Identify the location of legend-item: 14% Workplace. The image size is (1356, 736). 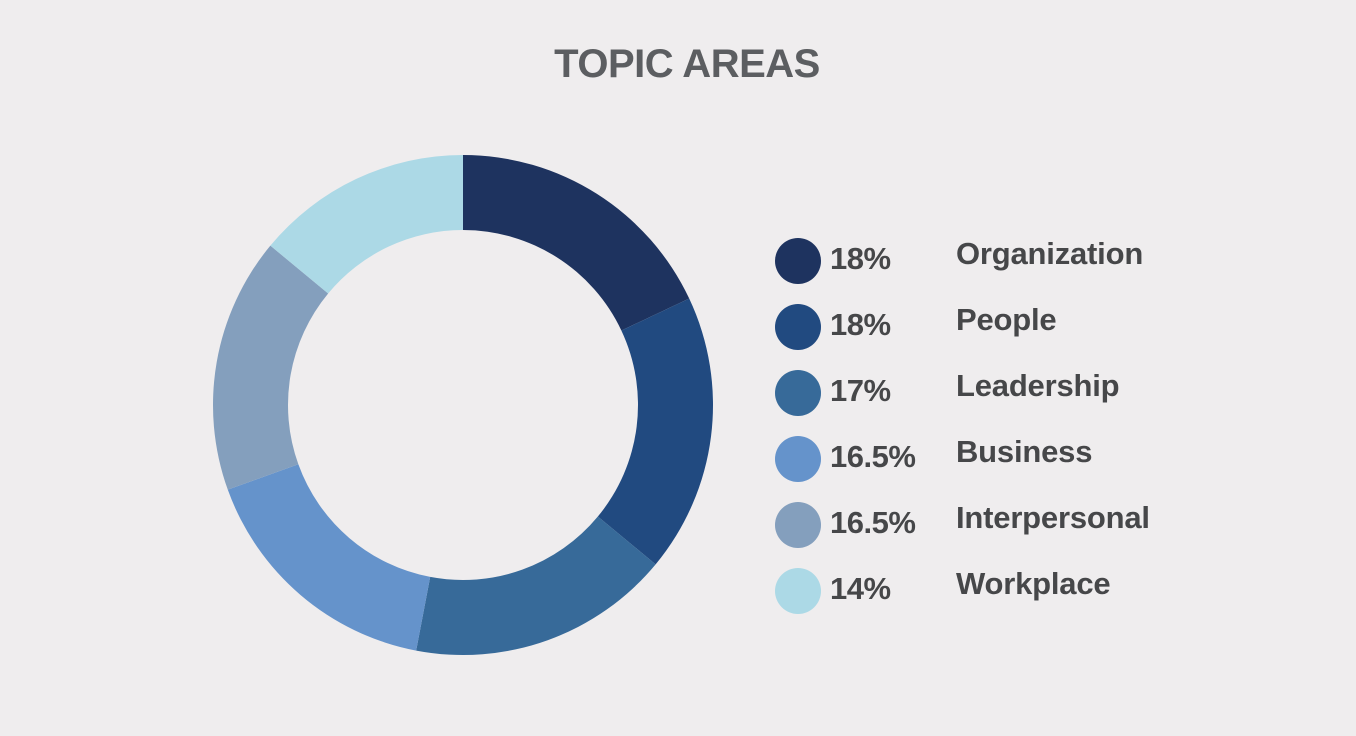
(985, 599).